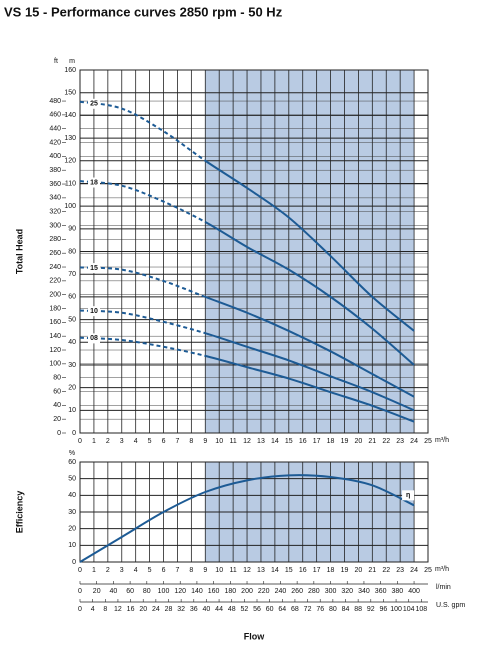  What do you see at coordinates (122, 441) in the screenshot?
I see `x-tick-label: 3` at bounding box center [122, 441].